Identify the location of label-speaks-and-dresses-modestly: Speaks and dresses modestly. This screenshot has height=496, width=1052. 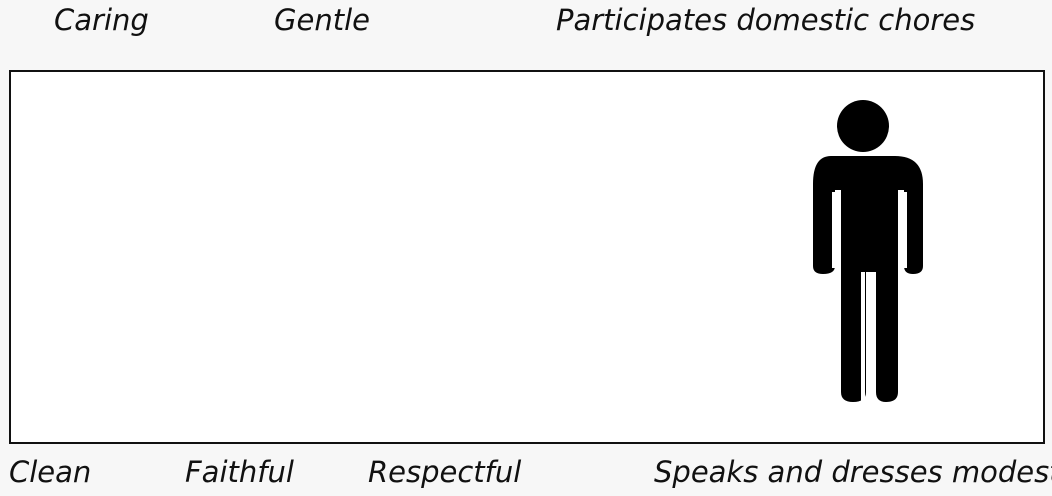
(853, 472).